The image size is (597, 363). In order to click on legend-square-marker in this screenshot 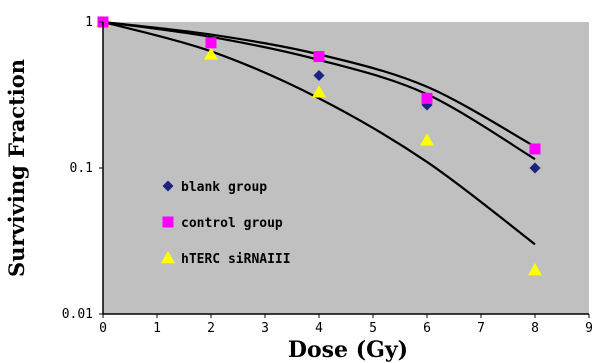, I will do `click(168, 222)`.